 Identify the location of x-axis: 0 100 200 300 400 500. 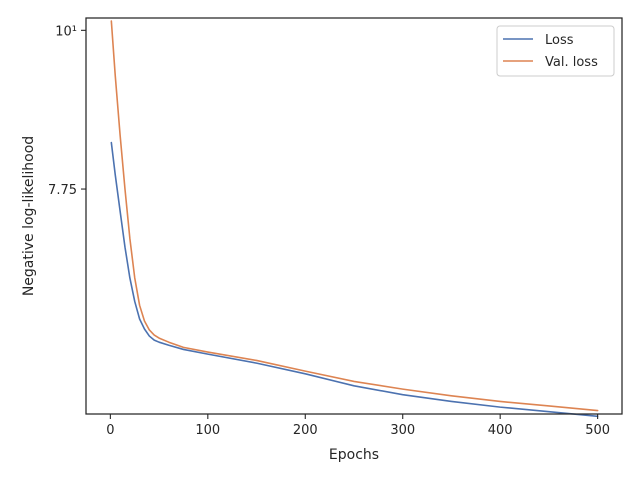
(358, 426).